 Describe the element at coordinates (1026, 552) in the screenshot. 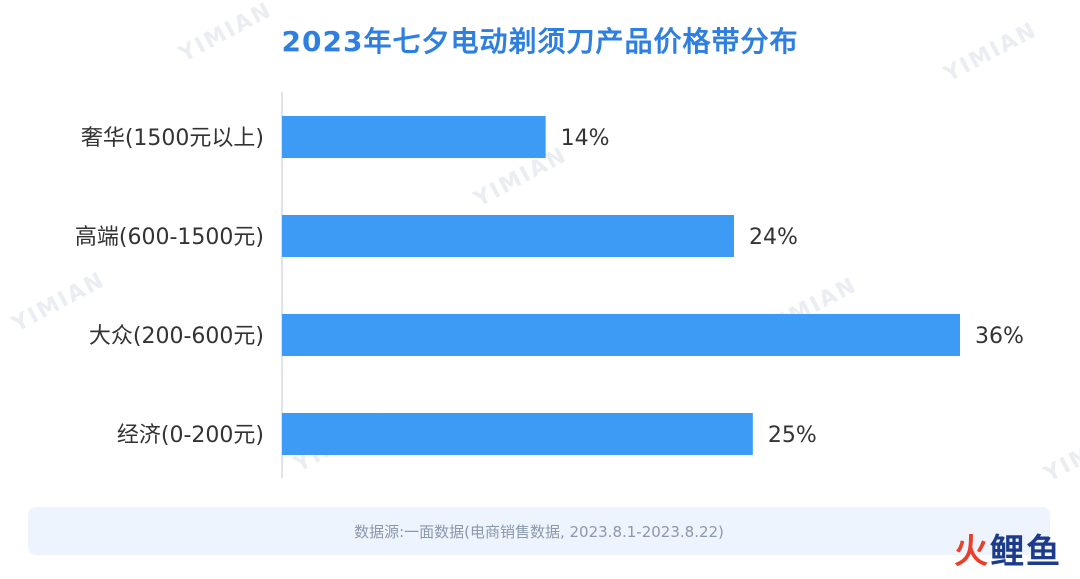

I see `logo-part-2: 鲤鱼` at that location.